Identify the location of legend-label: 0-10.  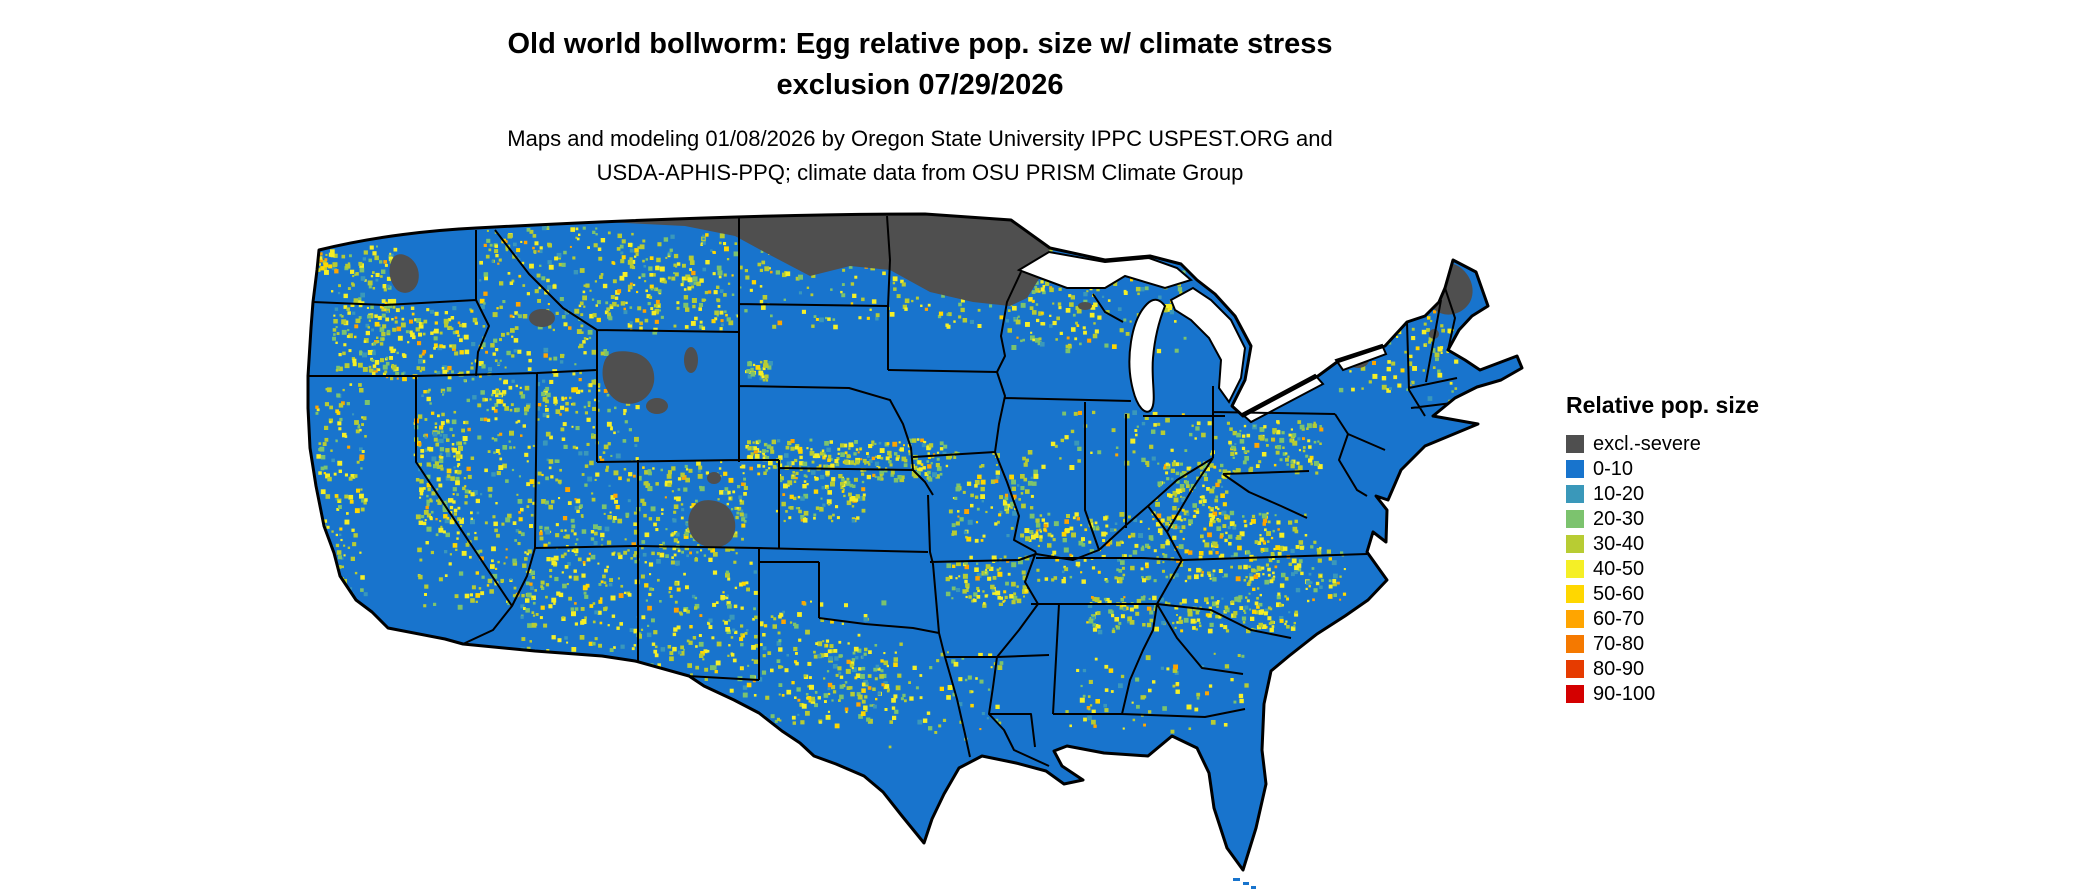
(1613, 468).